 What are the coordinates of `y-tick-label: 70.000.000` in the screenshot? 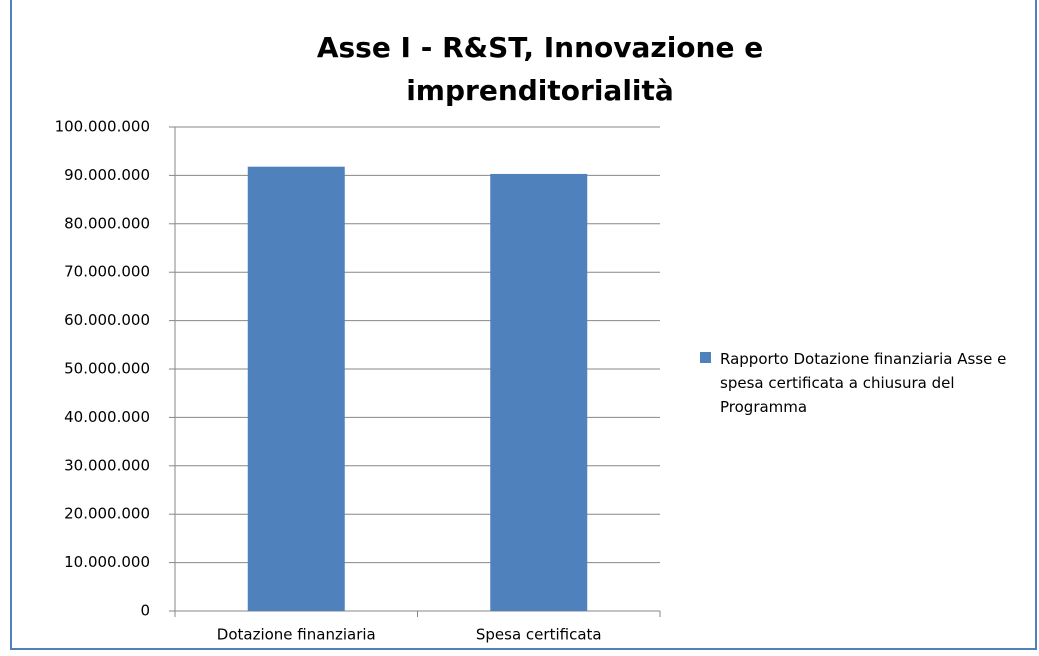 It's located at (107, 272).